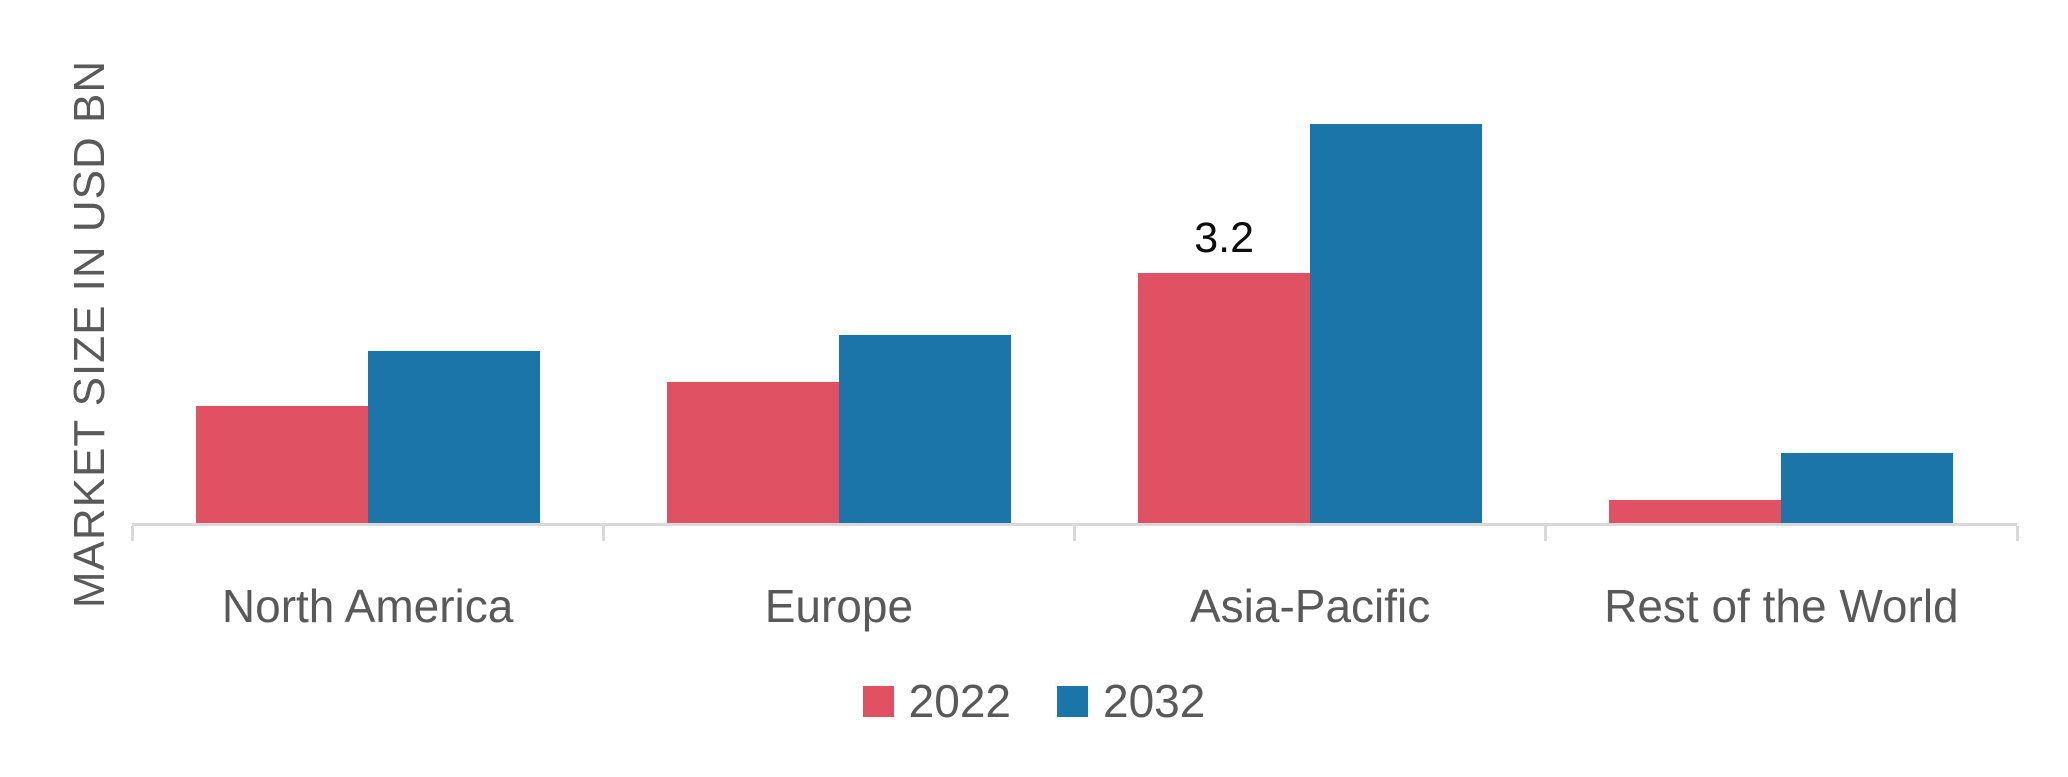 The image size is (2068, 777). What do you see at coordinates (1781, 308) in the screenshot?
I see `bar-group-rest-of-the-world` at bounding box center [1781, 308].